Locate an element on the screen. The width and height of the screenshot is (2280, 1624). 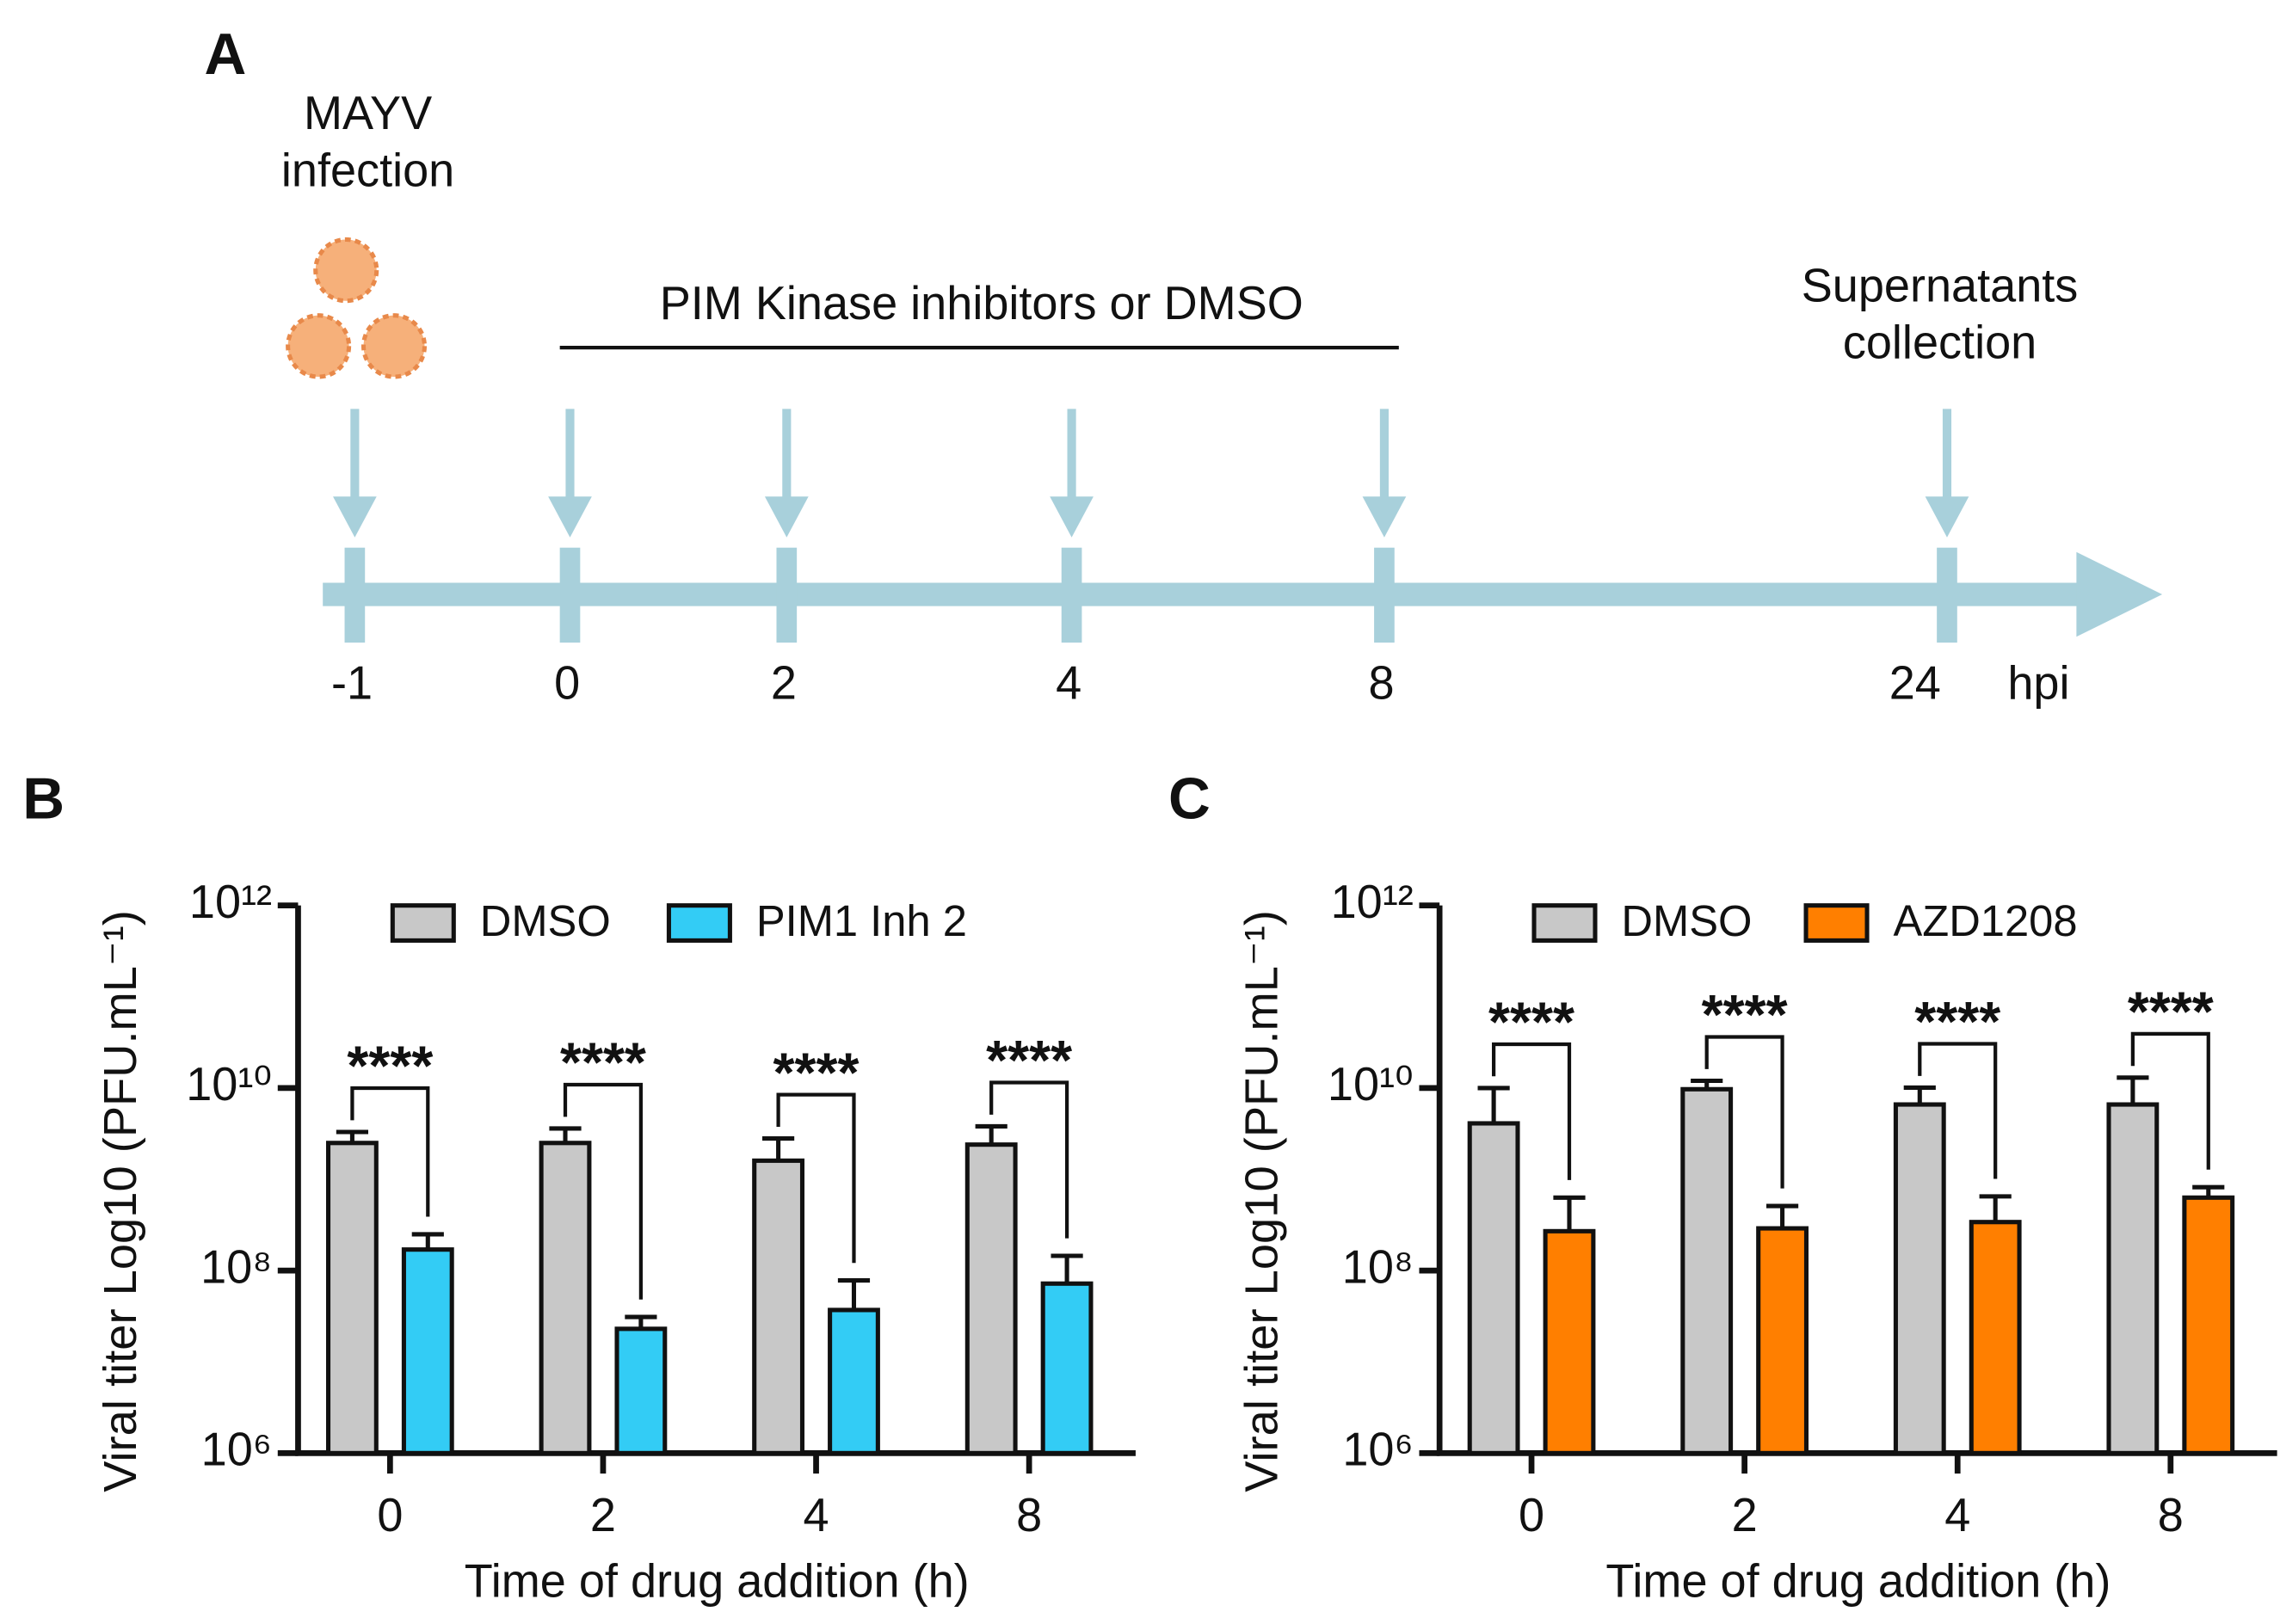
timeline-label: Supernatants is located at coordinates (1940, 285).